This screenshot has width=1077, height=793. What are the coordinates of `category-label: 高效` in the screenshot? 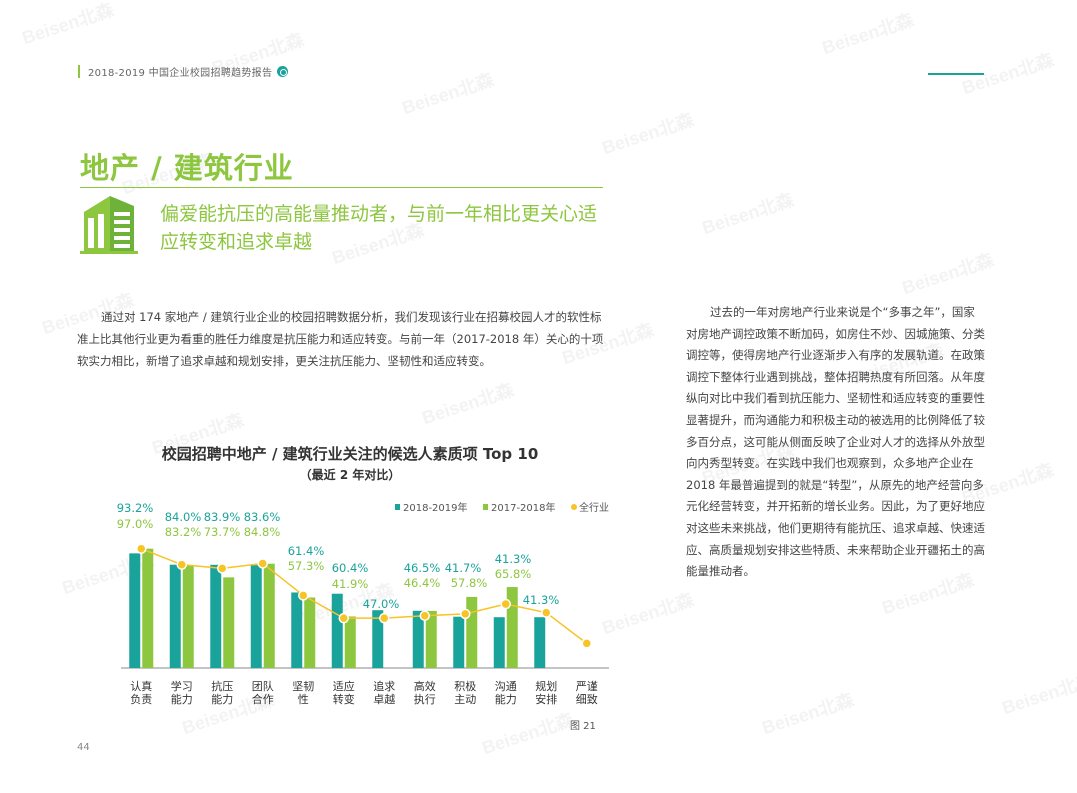 It's located at (425, 686).